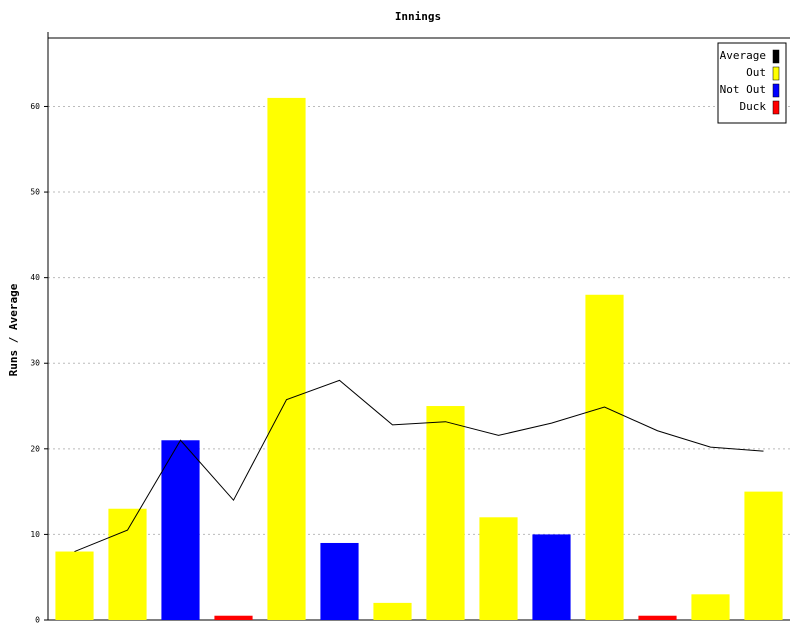  What do you see at coordinates (35, 534) in the screenshot?
I see `y-tick-label: 10` at bounding box center [35, 534].